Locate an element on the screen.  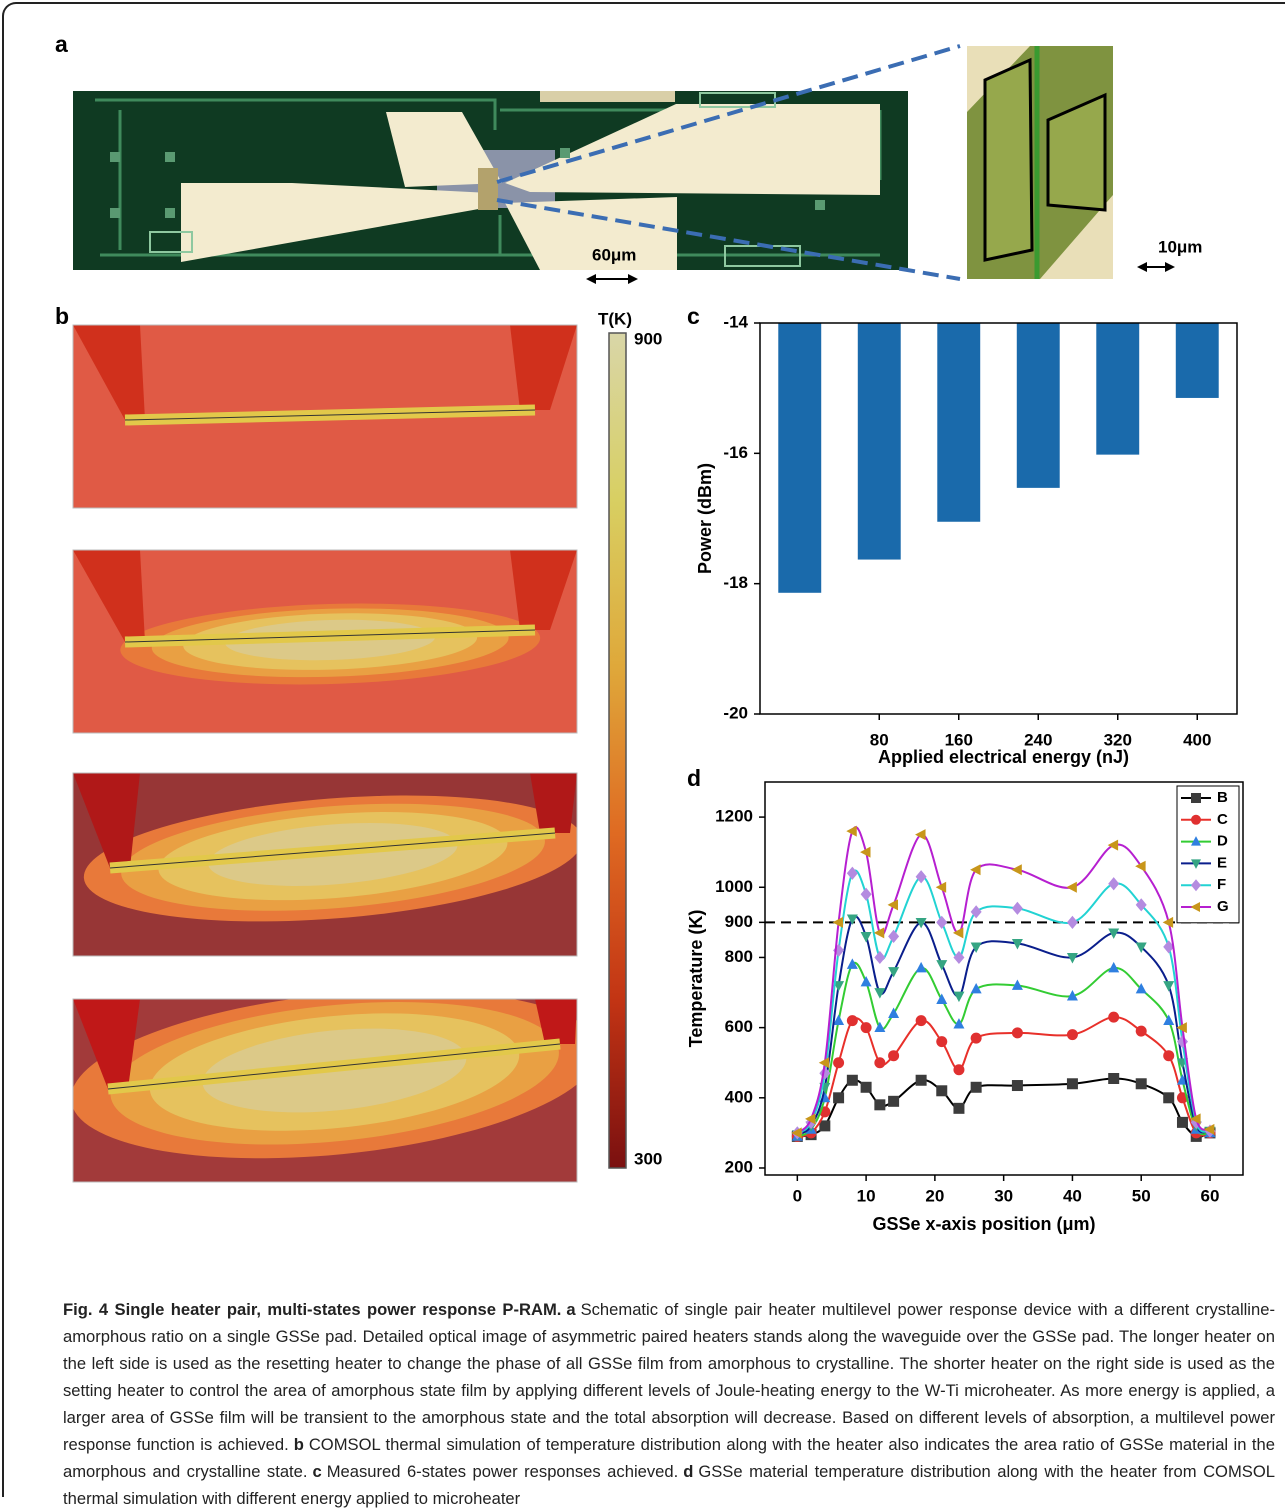
y-tick-label: 200 is located at coordinates (739, 1166).